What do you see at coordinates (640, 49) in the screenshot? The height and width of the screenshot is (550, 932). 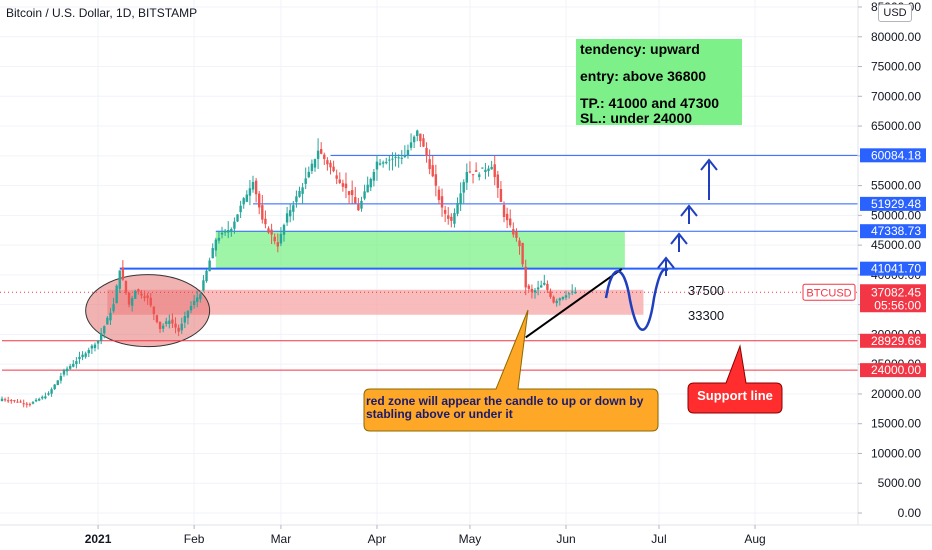 I see `note-tendency: tendency: upward` at bounding box center [640, 49].